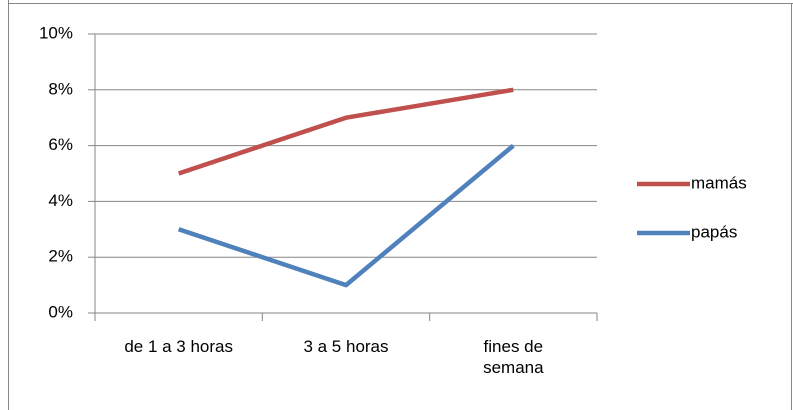 The image size is (793, 410). What do you see at coordinates (56, 32) in the screenshot?
I see `y-tick-label: 10%` at bounding box center [56, 32].